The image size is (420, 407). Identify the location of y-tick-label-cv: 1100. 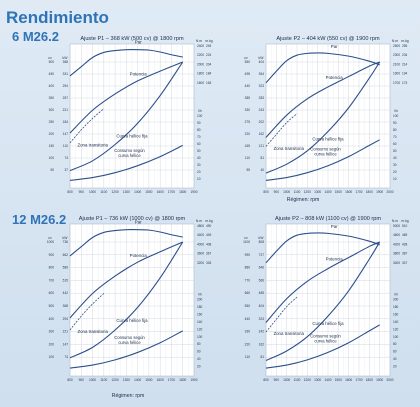
(246, 242).